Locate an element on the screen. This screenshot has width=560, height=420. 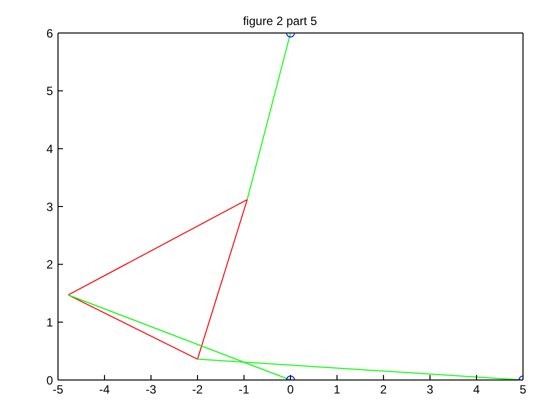
x-tick-label: 3 is located at coordinates (430, 389).